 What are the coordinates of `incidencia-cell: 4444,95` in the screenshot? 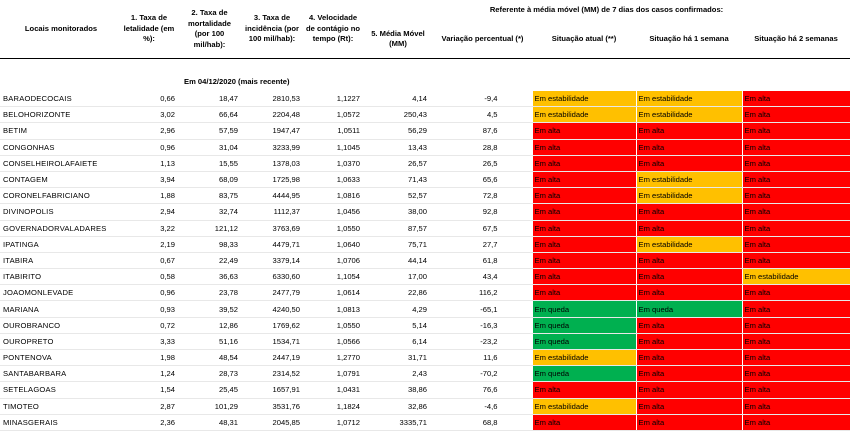 It's located at (272, 196).